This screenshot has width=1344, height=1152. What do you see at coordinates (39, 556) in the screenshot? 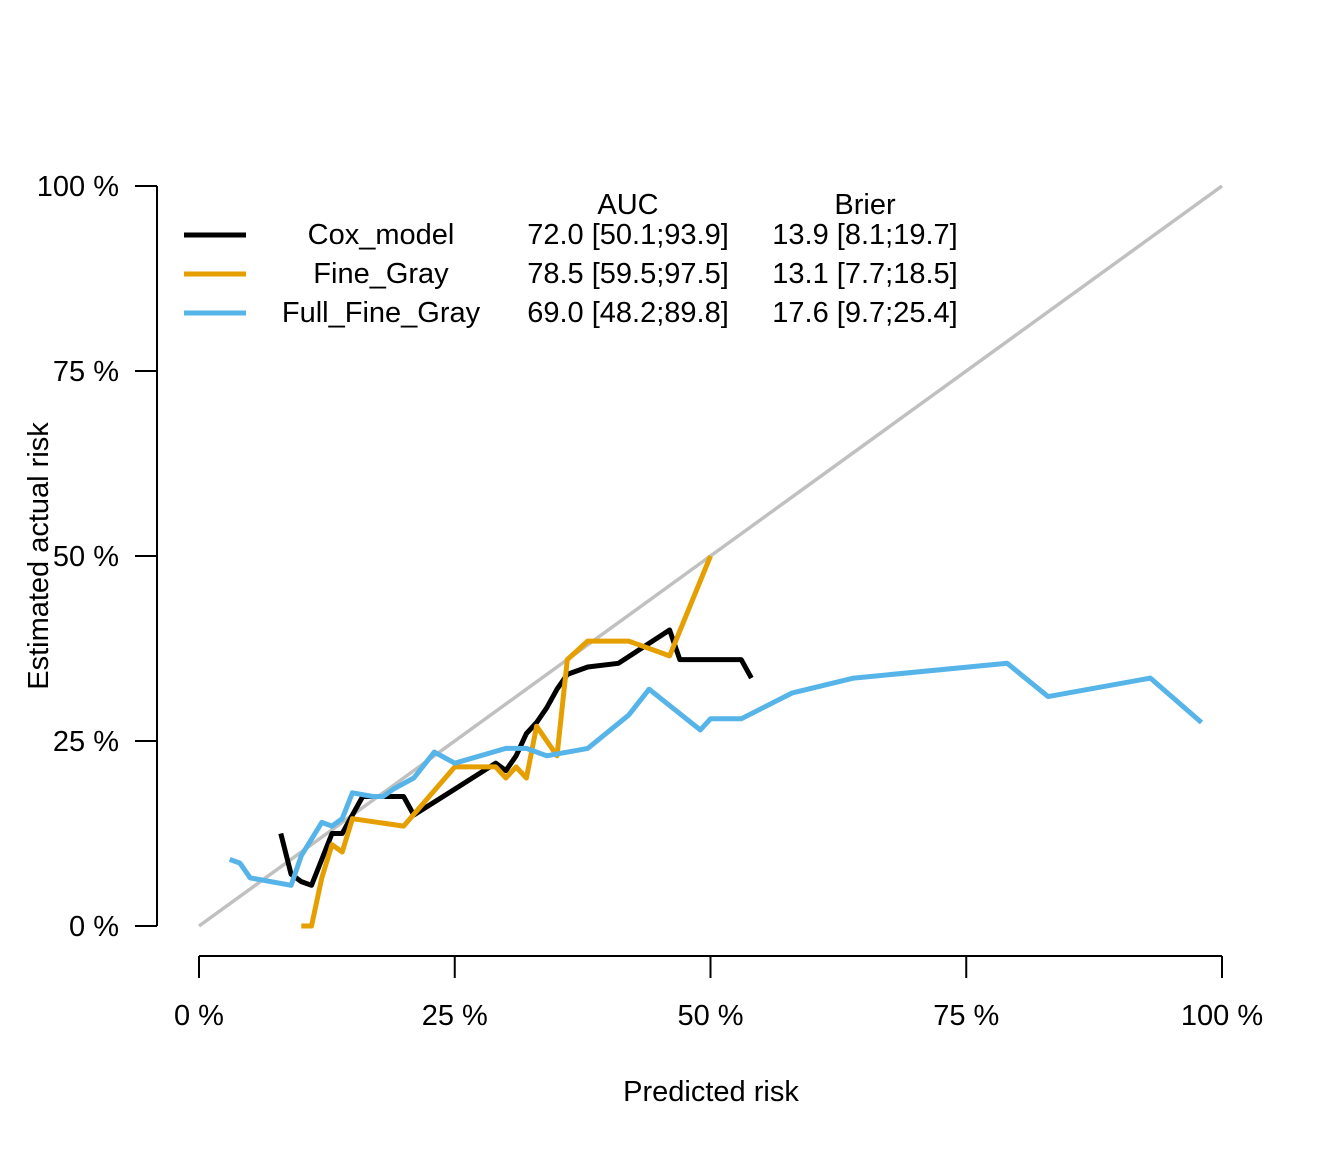
I see `y-axis-title: Estimated actual risk` at bounding box center [39, 556].